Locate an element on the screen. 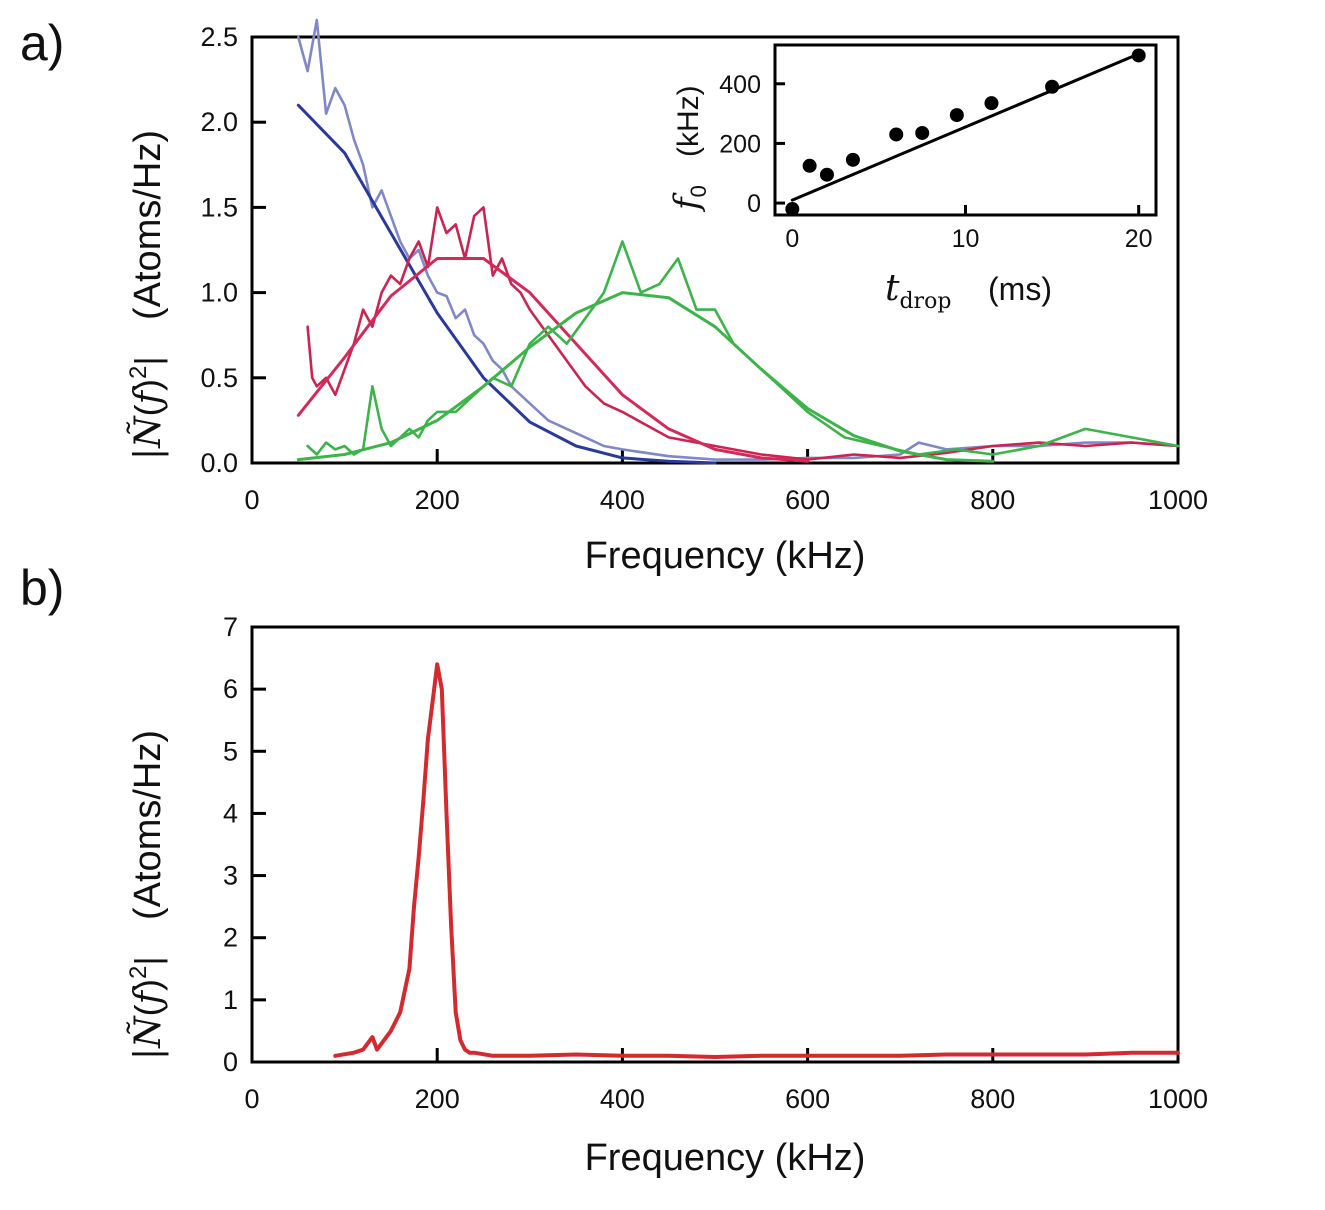  inset-xtick-label: 0 is located at coordinates (792, 239).